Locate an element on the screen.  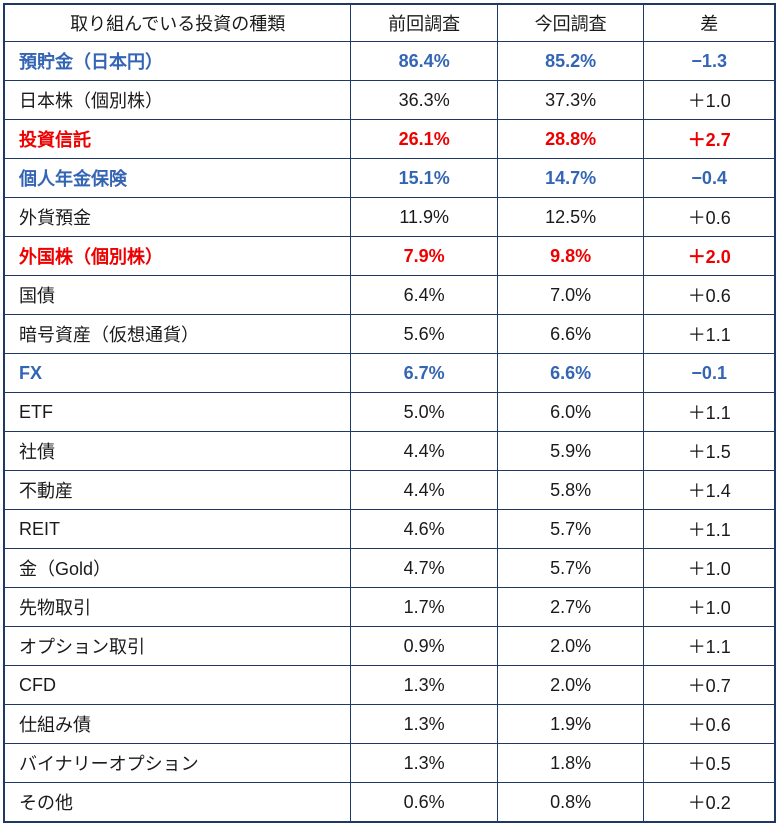
previous-survey-cell: 15.1% is located at coordinates (424, 178).